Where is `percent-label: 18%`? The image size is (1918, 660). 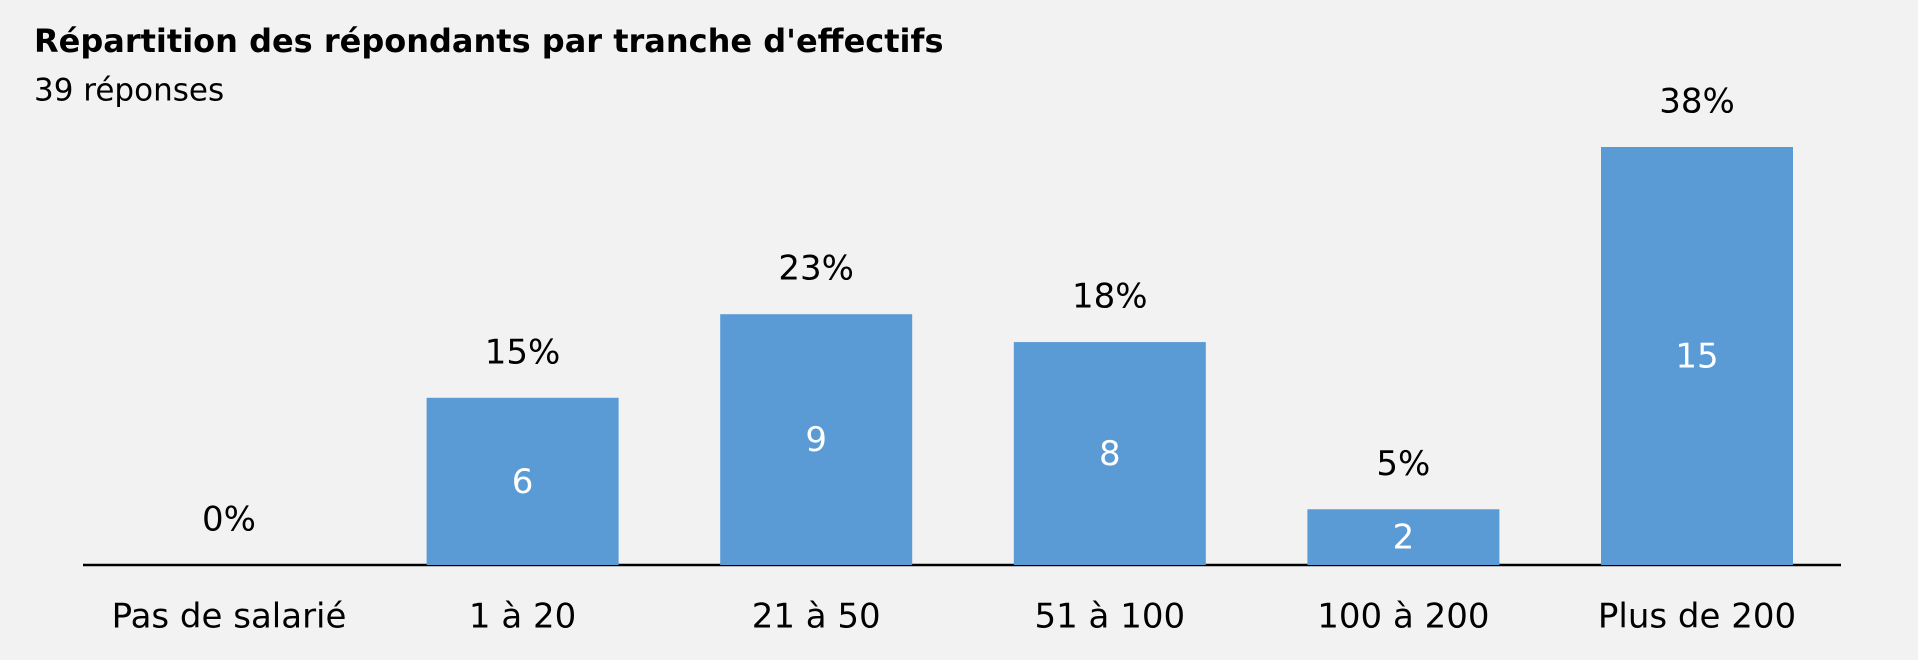 percent-label: 18% is located at coordinates (1110, 297).